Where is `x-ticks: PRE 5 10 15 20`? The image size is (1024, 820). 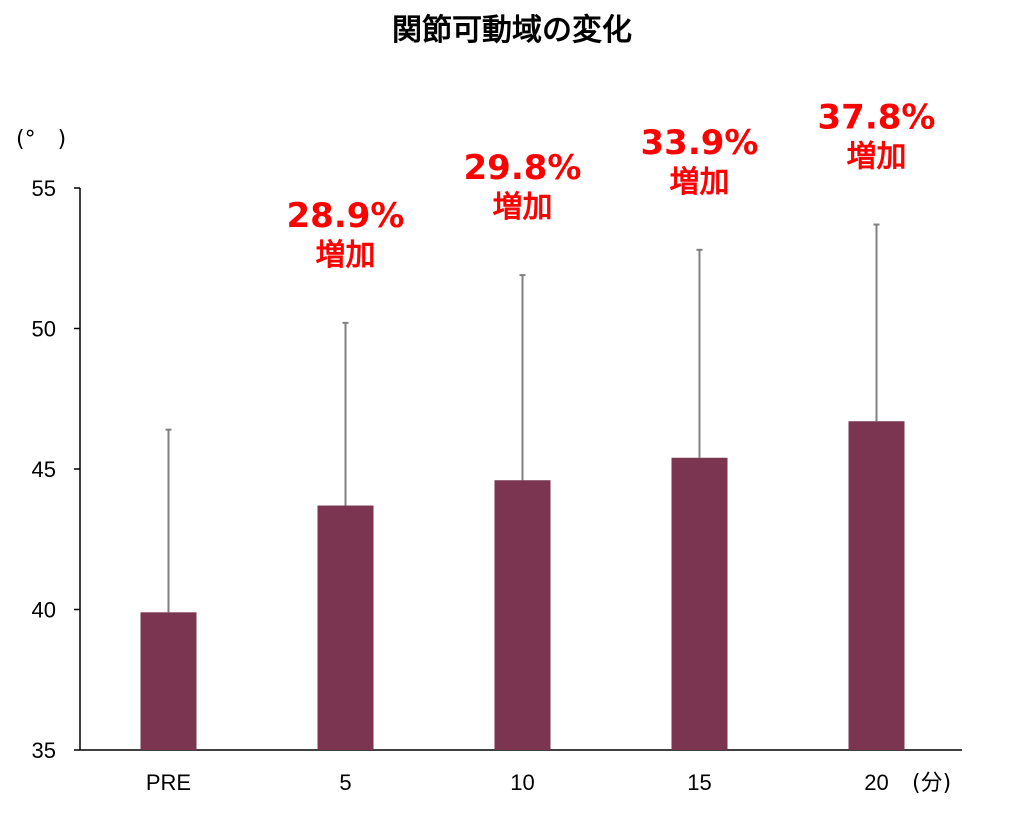
x-ticks: PRE 5 10 15 20 is located at coordinates (517, 782).